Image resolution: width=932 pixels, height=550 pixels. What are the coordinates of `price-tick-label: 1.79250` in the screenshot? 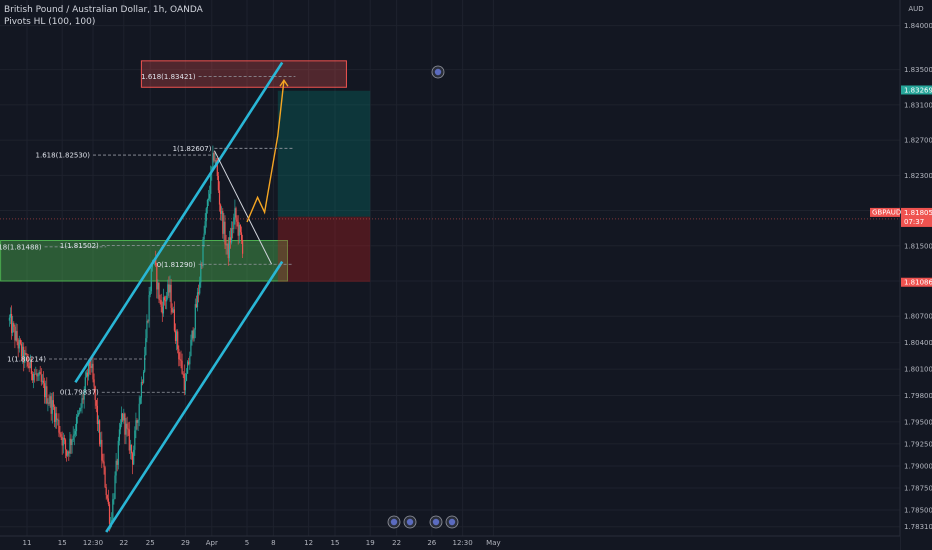 It's located at (918, 444).